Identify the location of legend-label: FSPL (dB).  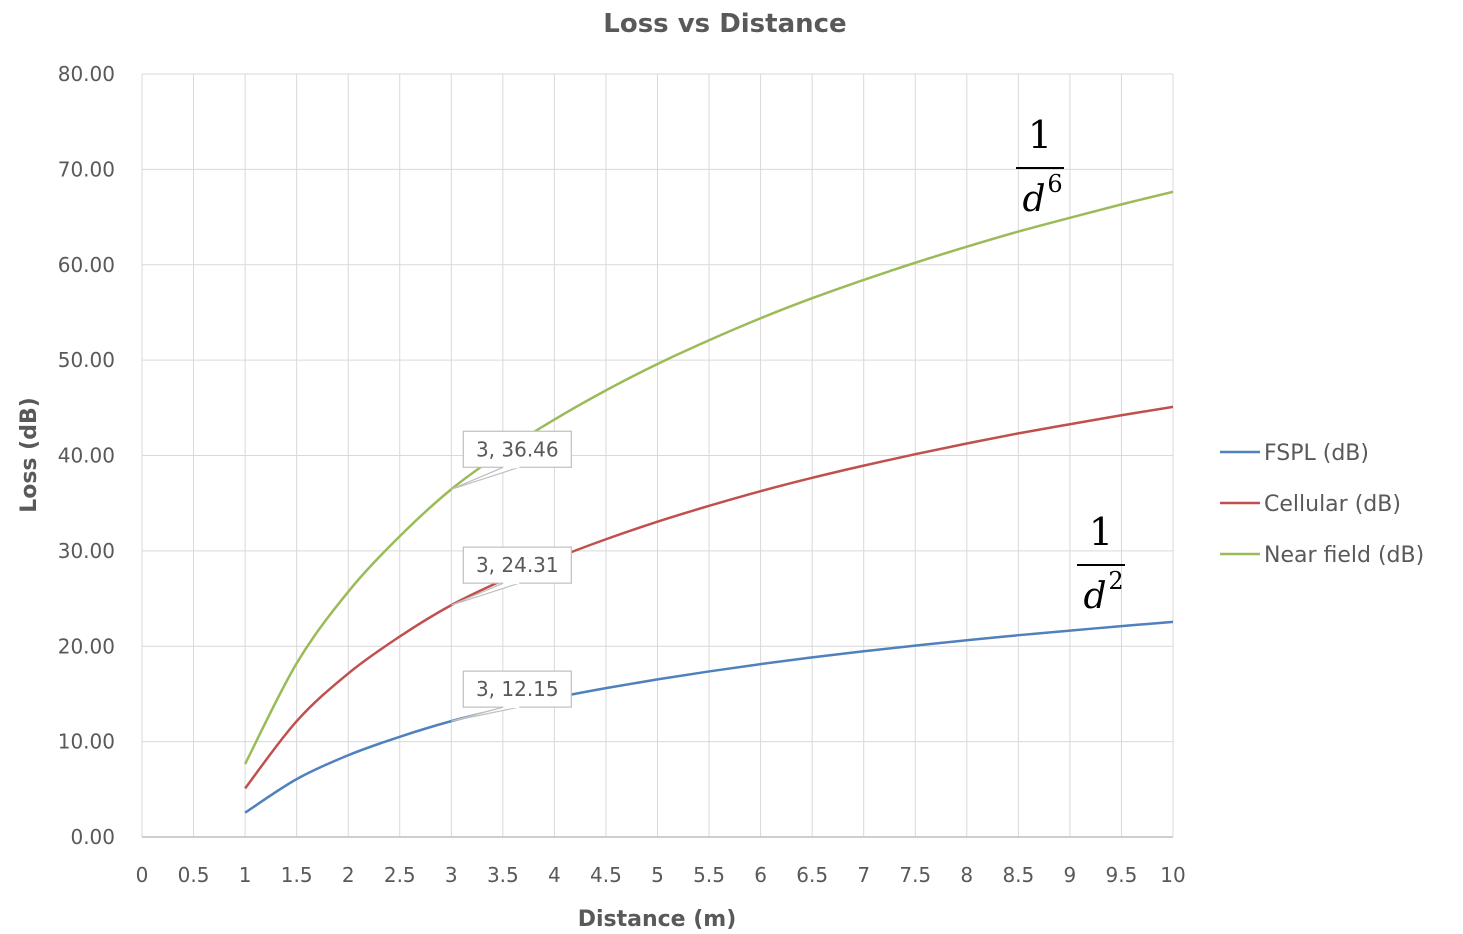
(1316, 453).